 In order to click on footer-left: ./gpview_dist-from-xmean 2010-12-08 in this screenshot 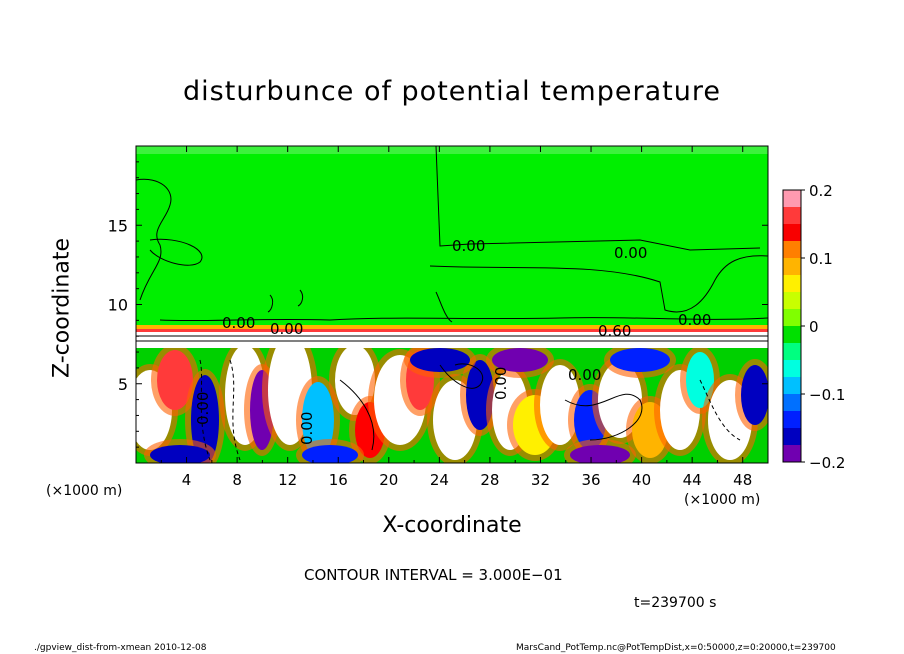, I will do `click(120, 648)`.